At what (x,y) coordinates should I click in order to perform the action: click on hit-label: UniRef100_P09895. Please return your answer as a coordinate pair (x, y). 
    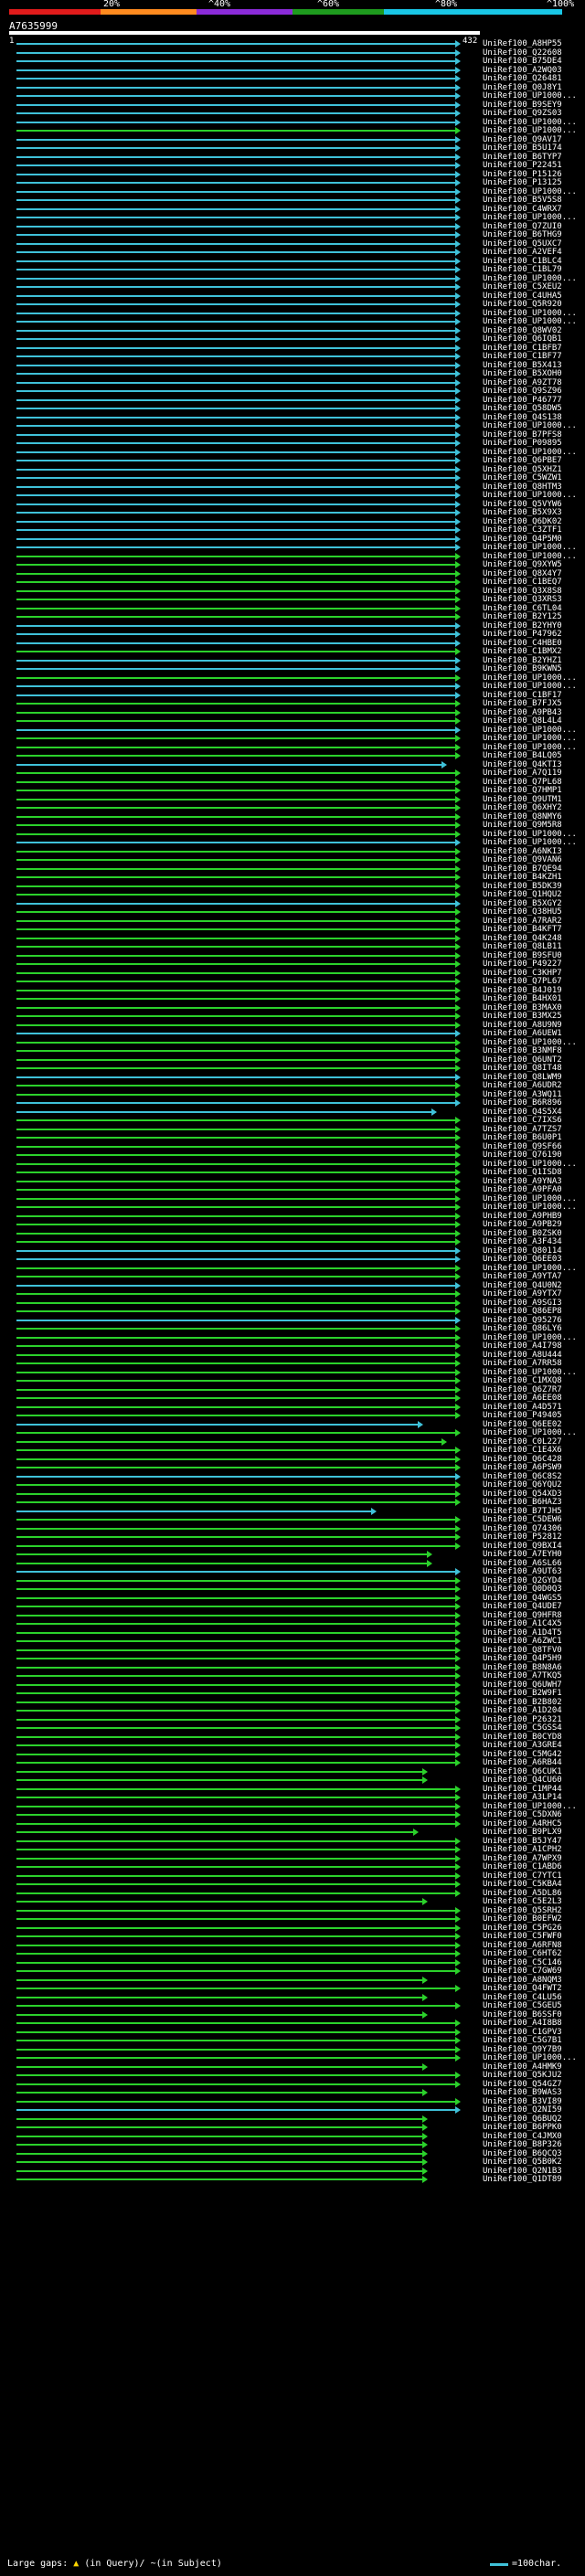
    Looking at the image, I should click on (522, 443).